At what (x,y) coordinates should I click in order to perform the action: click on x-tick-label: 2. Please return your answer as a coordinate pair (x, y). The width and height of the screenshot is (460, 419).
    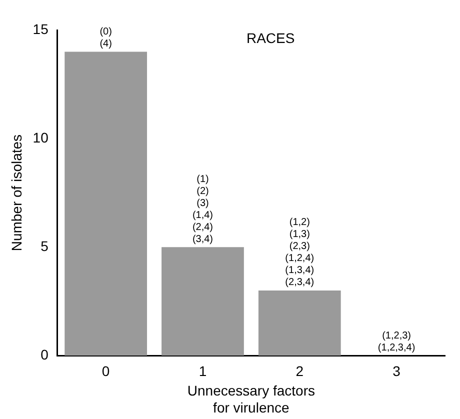
    Looking at the image, I should click on (300, 370).